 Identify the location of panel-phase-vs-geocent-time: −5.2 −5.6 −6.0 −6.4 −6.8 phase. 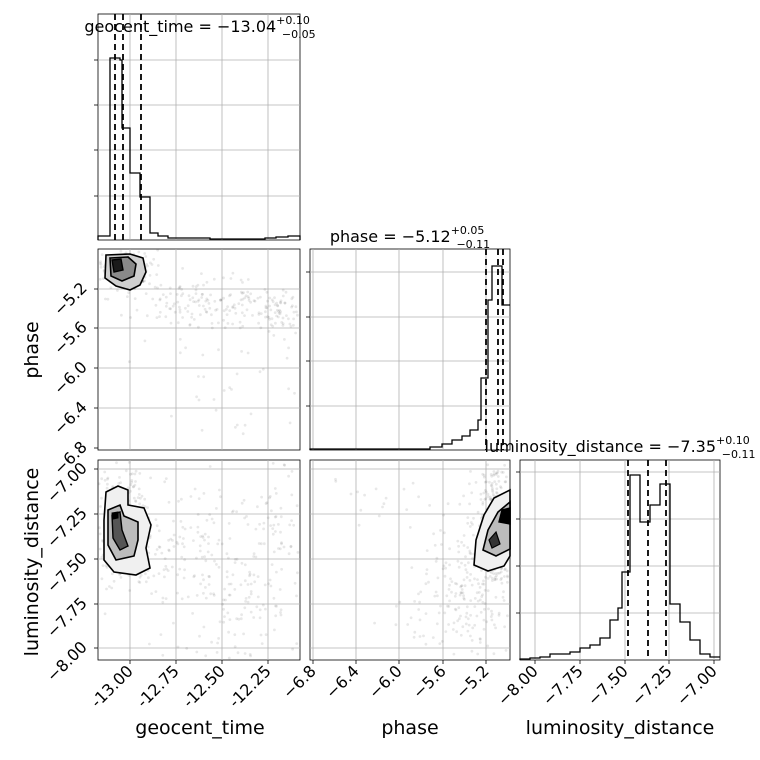
(161, 363).